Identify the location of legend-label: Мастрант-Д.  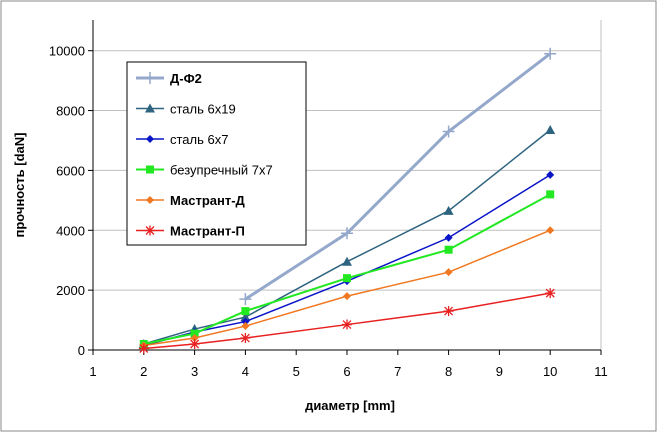
(208, 200).